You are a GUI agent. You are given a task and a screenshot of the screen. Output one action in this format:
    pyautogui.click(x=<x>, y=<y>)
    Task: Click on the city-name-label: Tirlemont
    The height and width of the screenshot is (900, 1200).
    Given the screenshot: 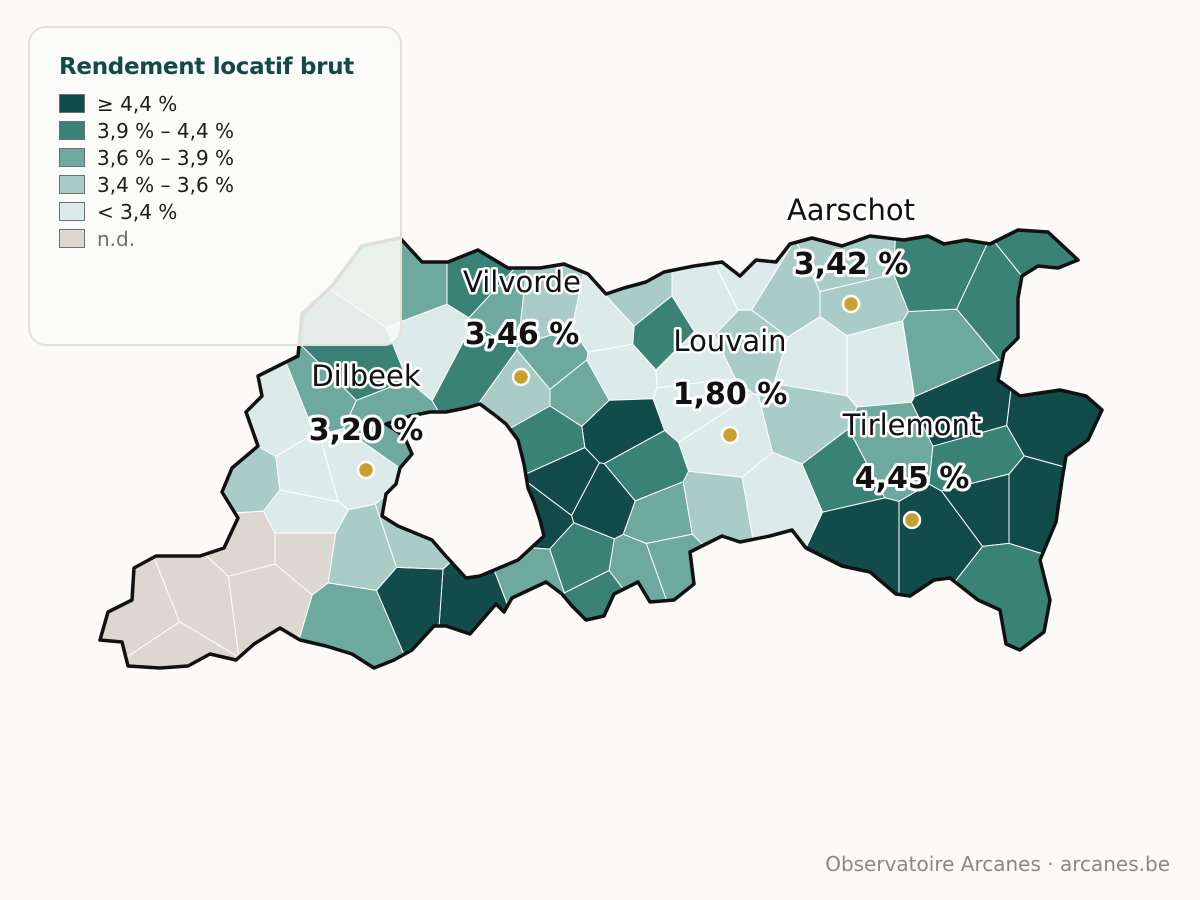 What is the action you would take?
    pyautogui.click(x=911, y=425)
    